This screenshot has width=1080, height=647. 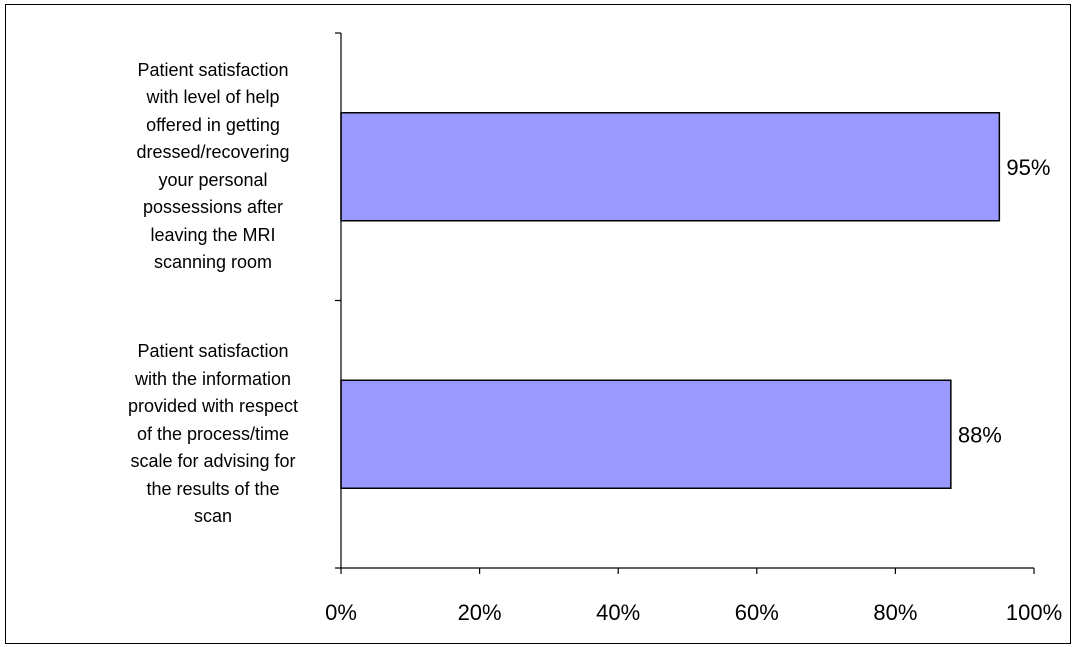 What do you see at coordinates (1034, 612) in the screenshot?
I see `x-tick-label-5: 100%` at bounding box center [1034, 612].